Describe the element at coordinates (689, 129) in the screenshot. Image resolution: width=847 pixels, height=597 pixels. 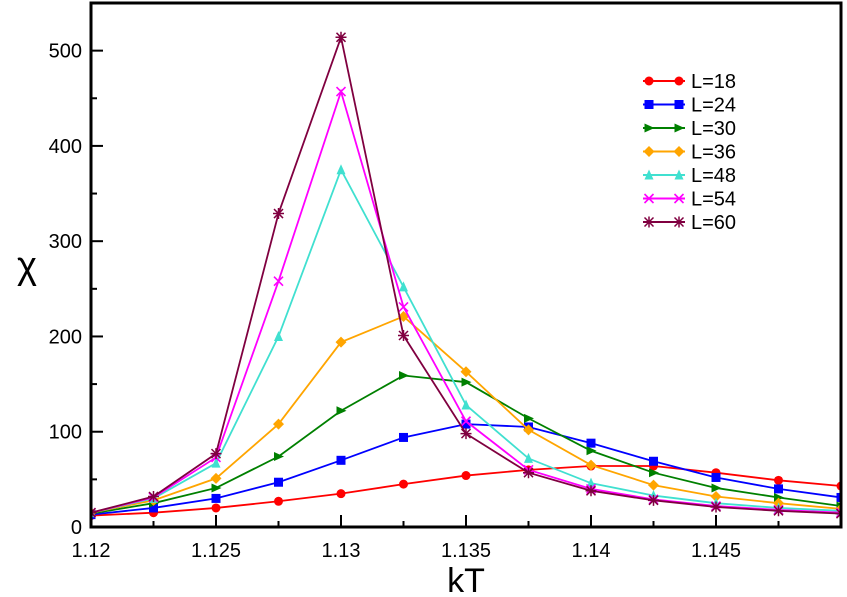
I see `legend-item: L=30` at that location.